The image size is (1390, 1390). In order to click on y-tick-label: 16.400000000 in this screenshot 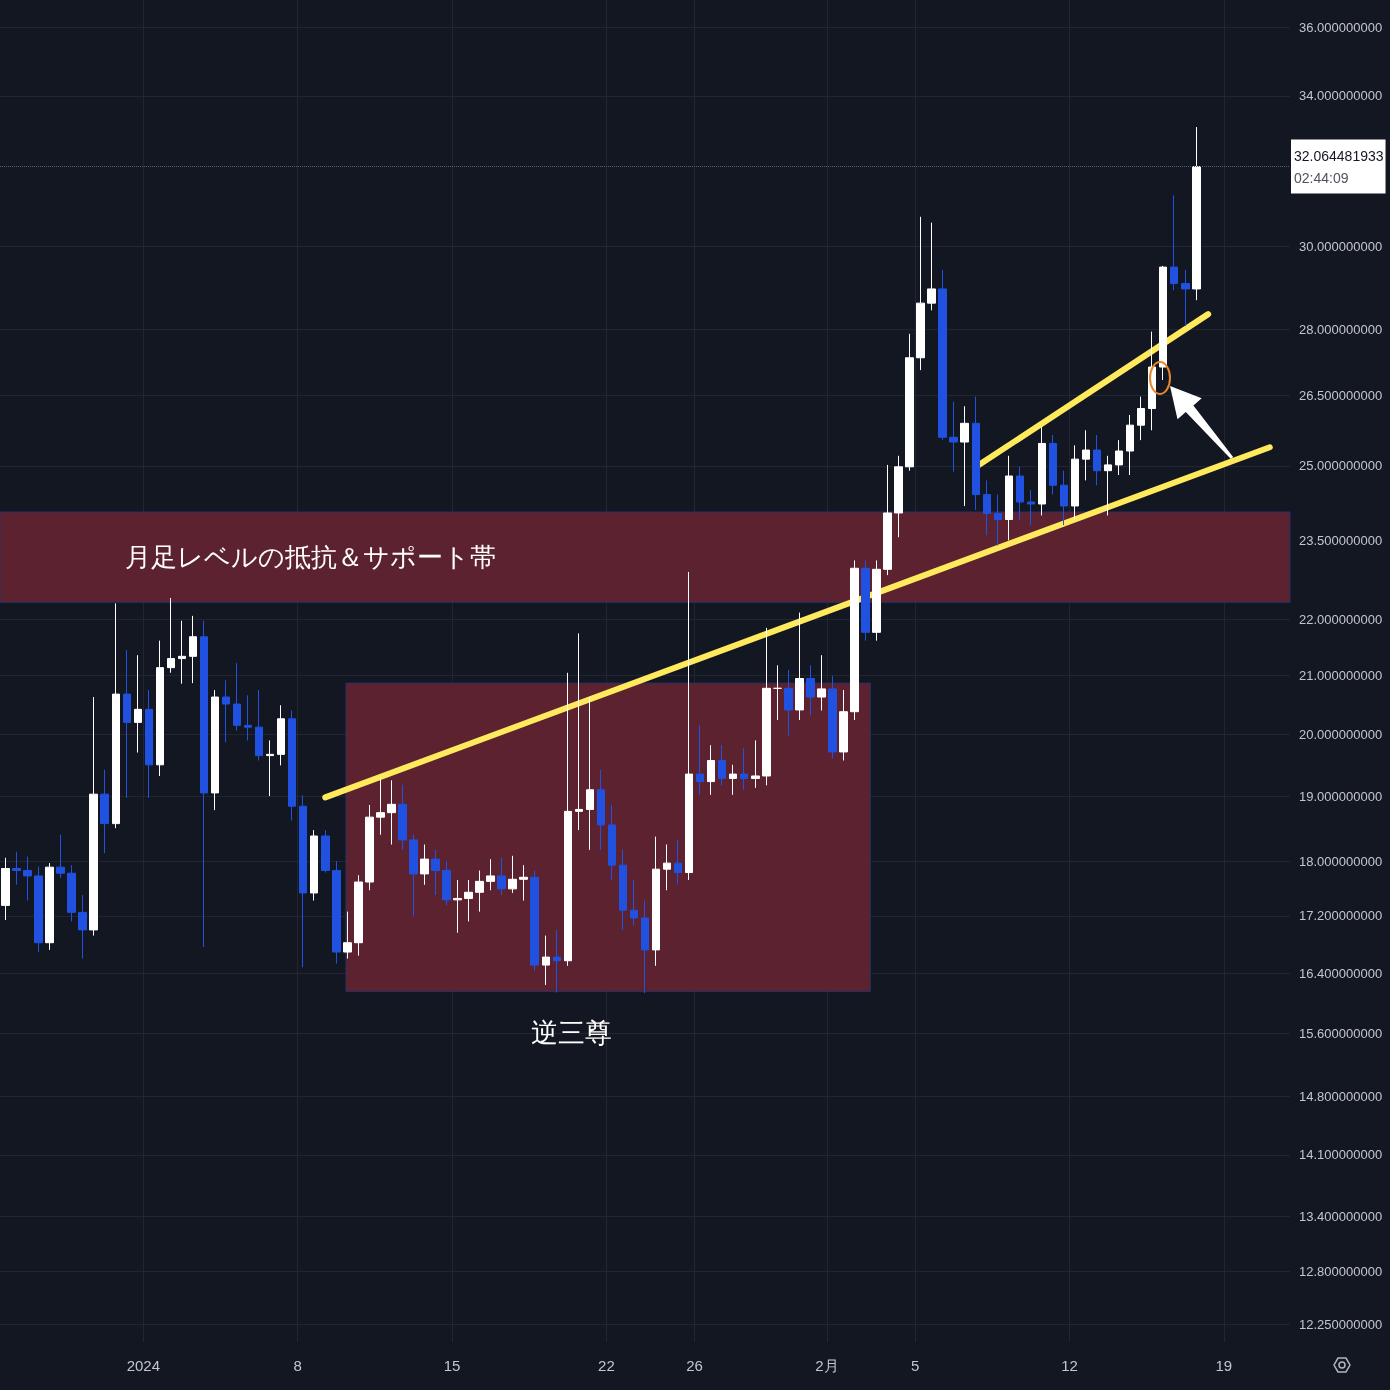, I will do `click(1341, 973)`.